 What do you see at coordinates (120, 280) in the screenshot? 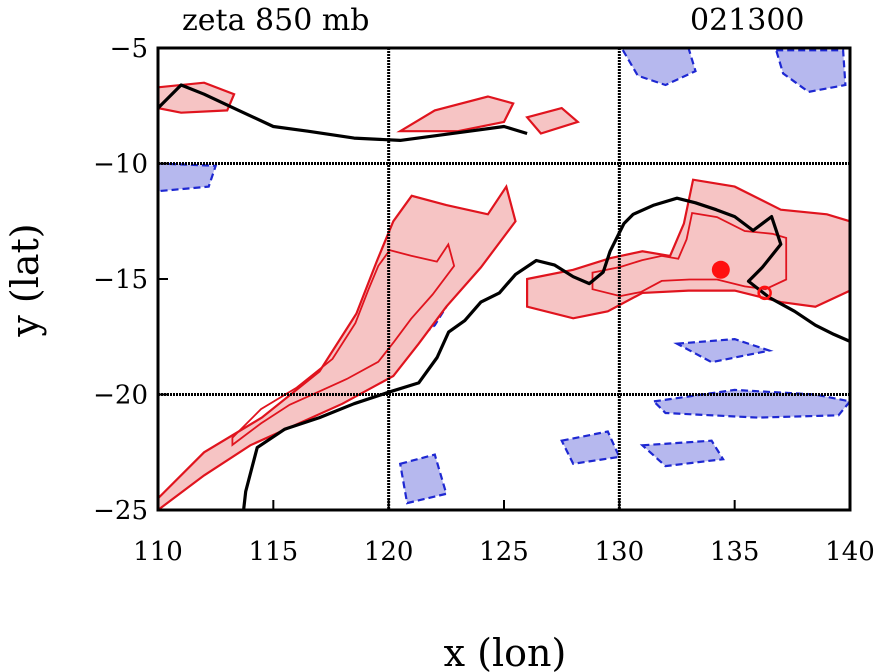
I see `y-tick-label-2: −15` at bounding box center [120, 280].